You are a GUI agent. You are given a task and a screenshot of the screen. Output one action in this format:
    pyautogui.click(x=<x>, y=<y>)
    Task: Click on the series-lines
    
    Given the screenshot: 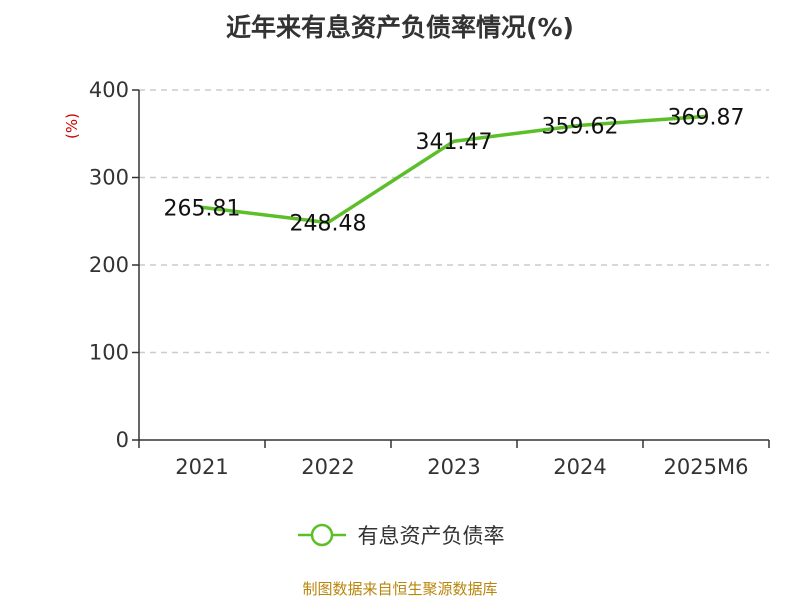 What is the action you would take?
    pyautogui.click(x=454, y=169)
    